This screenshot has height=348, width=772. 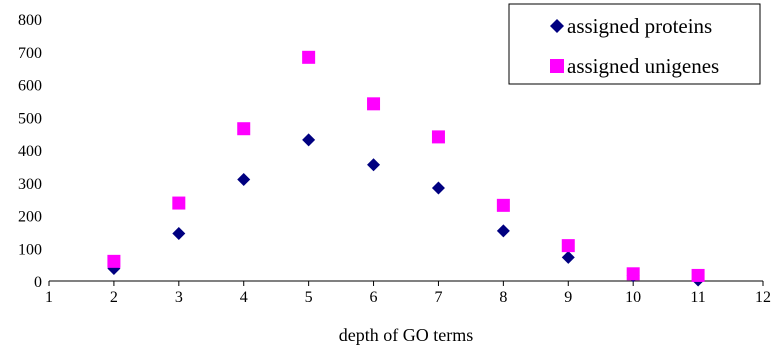 What do you see at coordinates (503, 297) in the screenshot?
I see `x-tick-label: 8` at bounding box center [503, 297].